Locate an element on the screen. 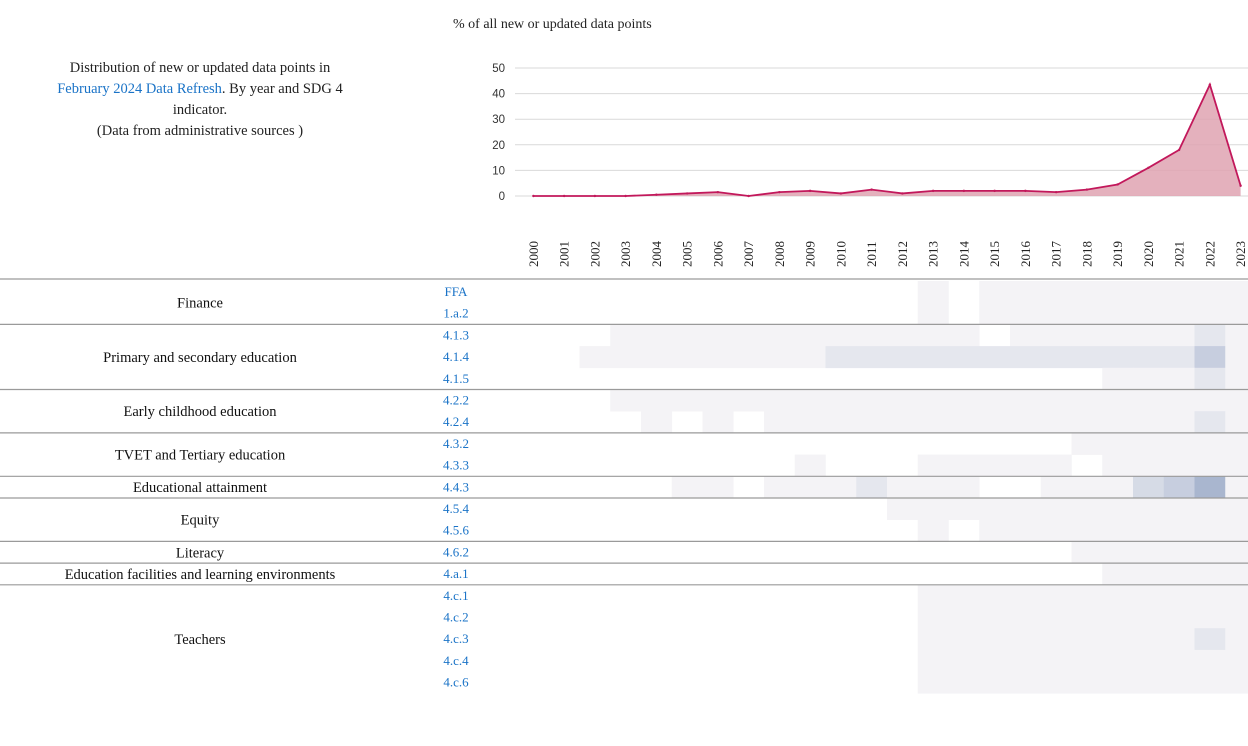 This screenshot has width=1248, height=746. heat-cell-4.c.2-2014 is located at coordinates (964, 617).